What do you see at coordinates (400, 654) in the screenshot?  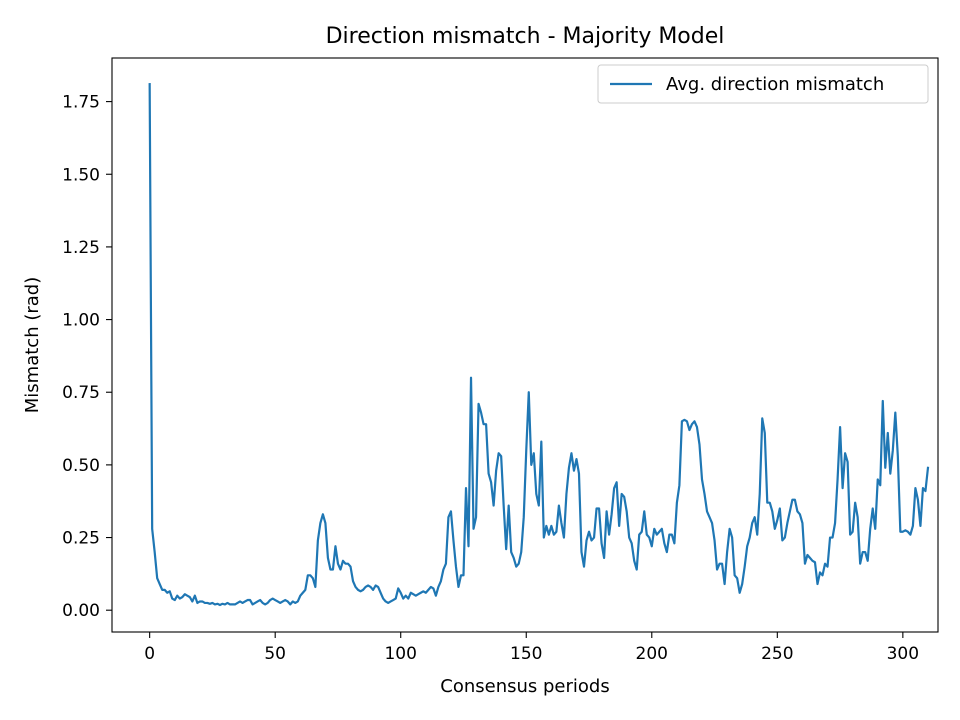 I see `x-tick-label: 100` at bounding box center [400, 654].